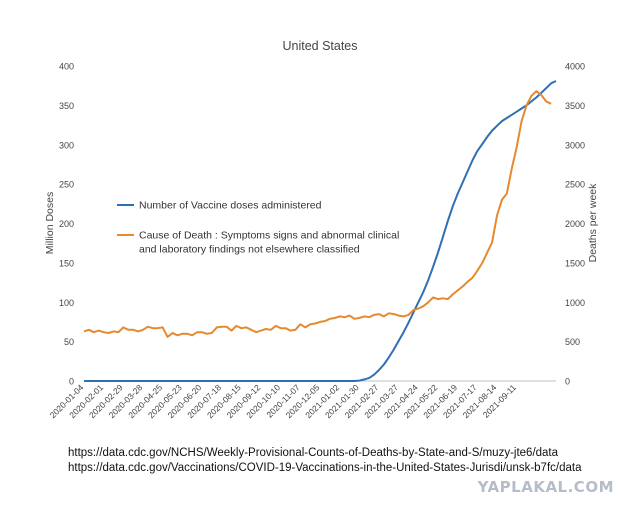 The image size is (640, 516). I want to click on y2-tick-label: 1000, so click(575, 303).